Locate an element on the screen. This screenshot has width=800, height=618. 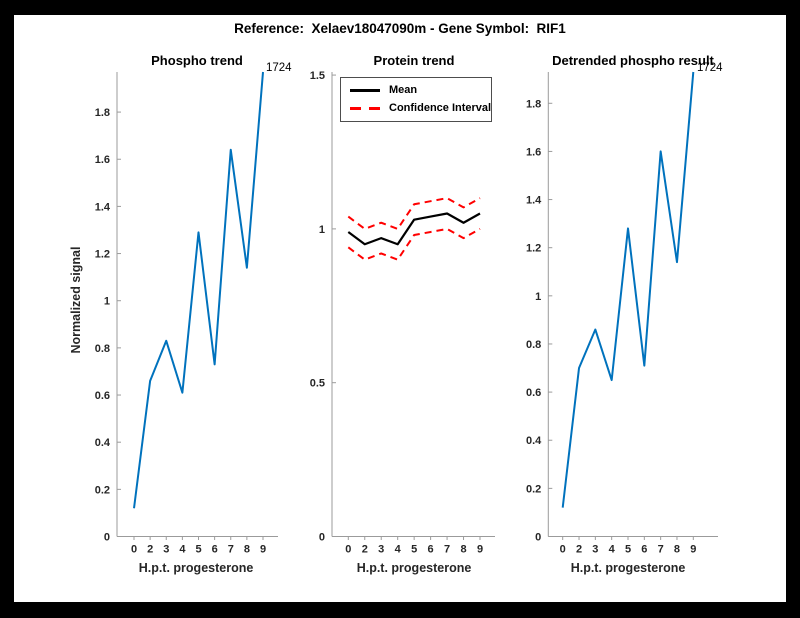
datapoint-annotation-phospho: 1724 is located at coordinates (279, 68).